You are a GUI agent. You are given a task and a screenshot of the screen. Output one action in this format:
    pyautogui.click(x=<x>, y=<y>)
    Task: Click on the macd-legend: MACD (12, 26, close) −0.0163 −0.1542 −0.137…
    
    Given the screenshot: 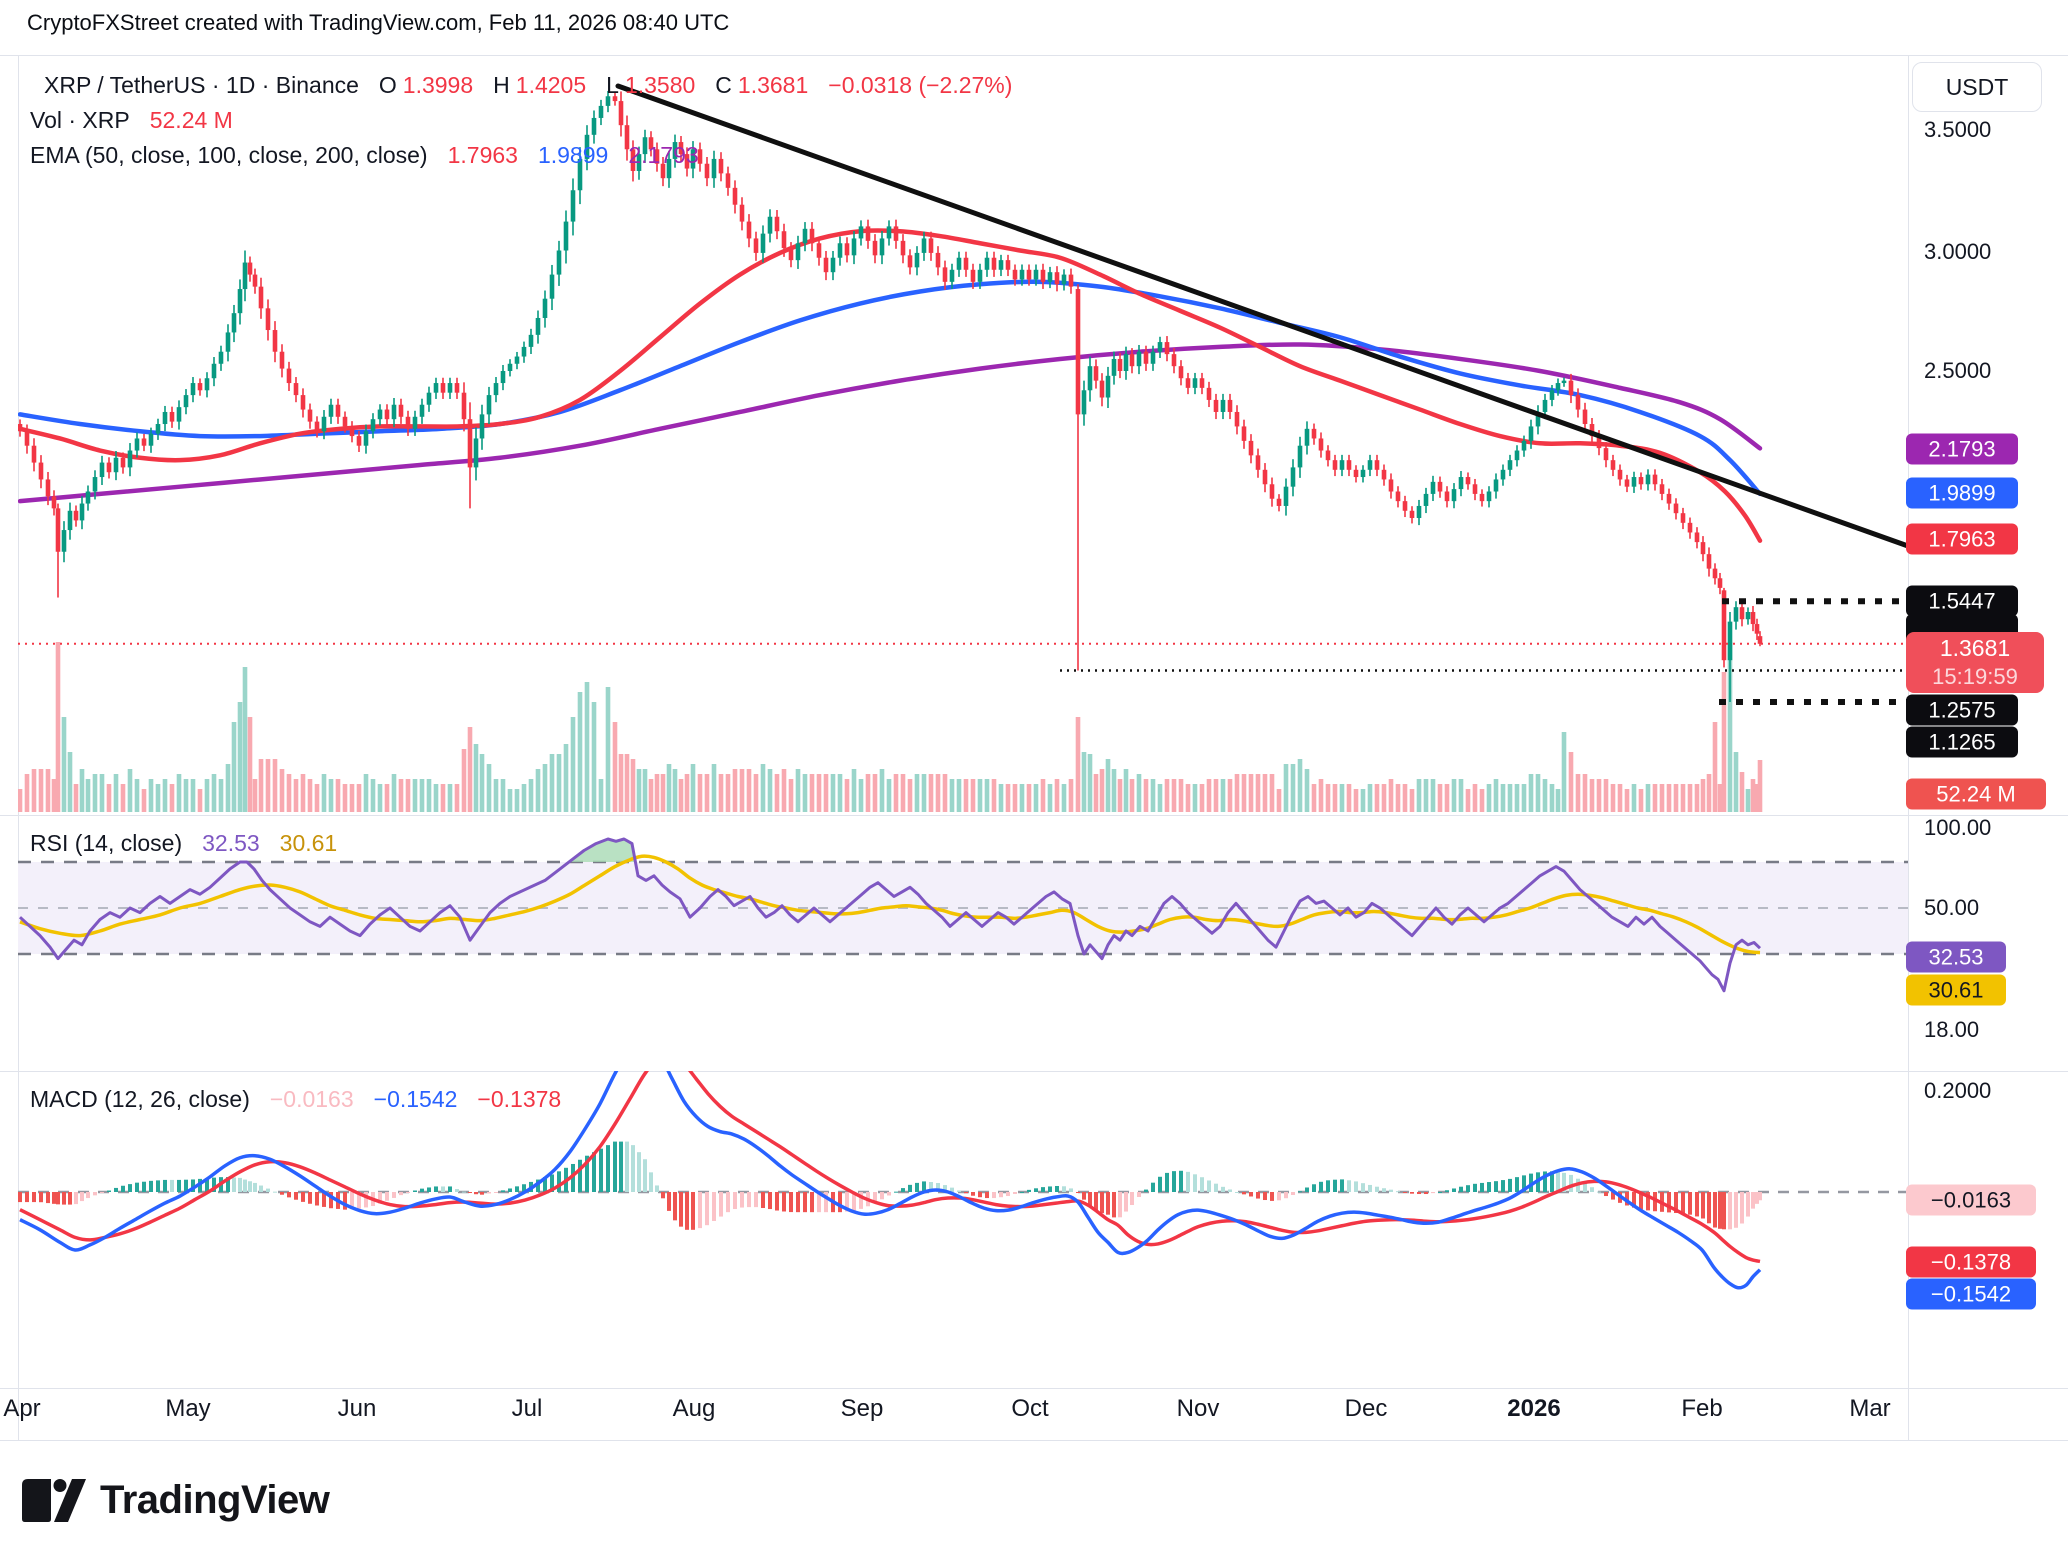 What is the action you would take?
    pyautogui.click(x=298, y=1099)
    